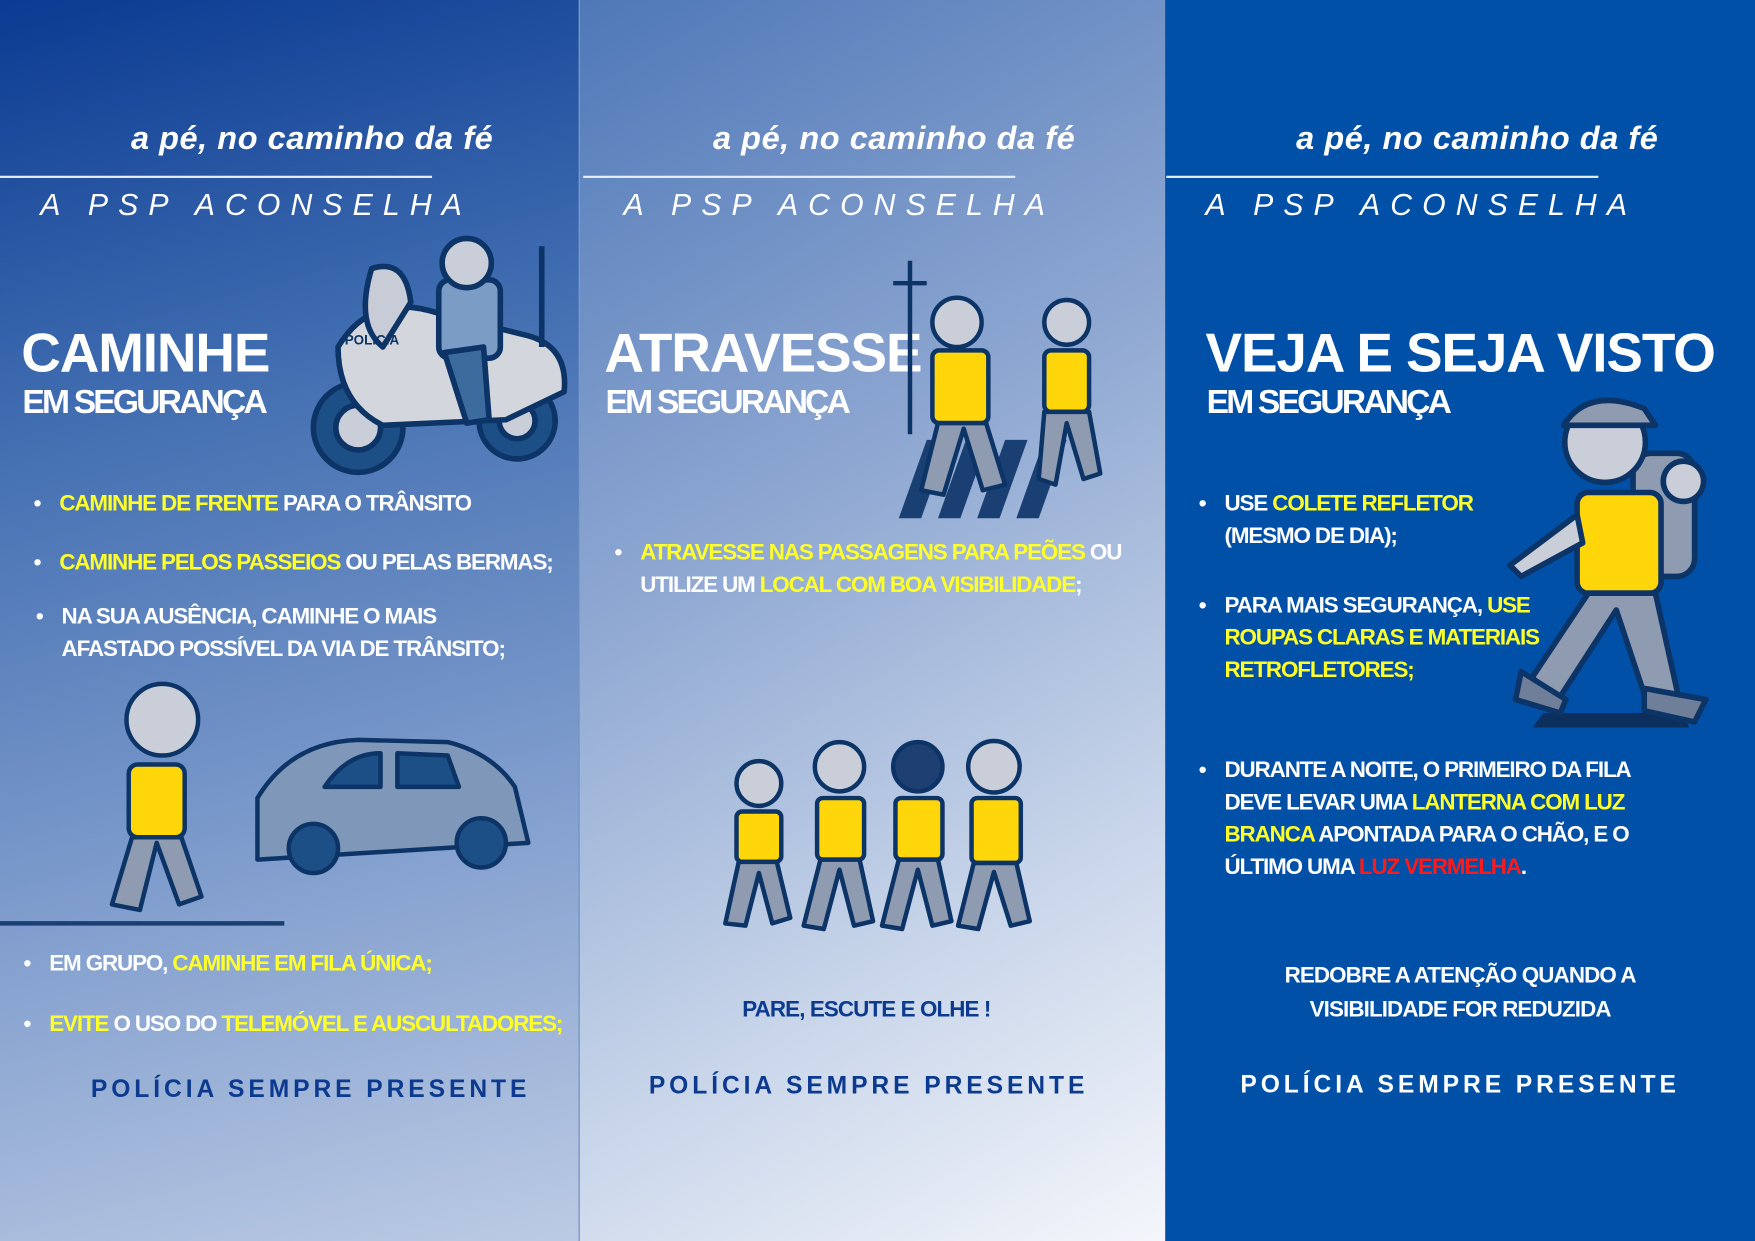 The image size is (1755, 1241). I want to click on highlighted-text: LOCAL COM BOA VISIBILIDADE, so click(918, 585).